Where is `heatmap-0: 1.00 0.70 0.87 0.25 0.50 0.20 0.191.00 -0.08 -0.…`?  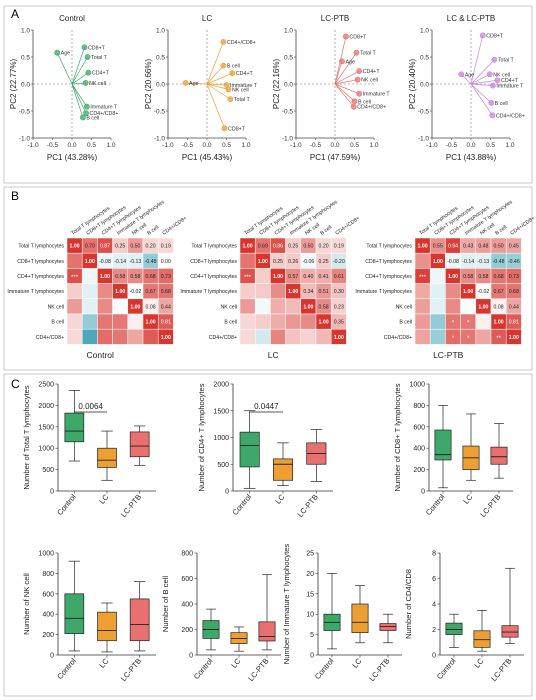 heatmap-0: 1.00 0.70 0.87 0.25 0.50 0.20 0.191.00 -0.08 -0.… is located at coordinates (97, 279).